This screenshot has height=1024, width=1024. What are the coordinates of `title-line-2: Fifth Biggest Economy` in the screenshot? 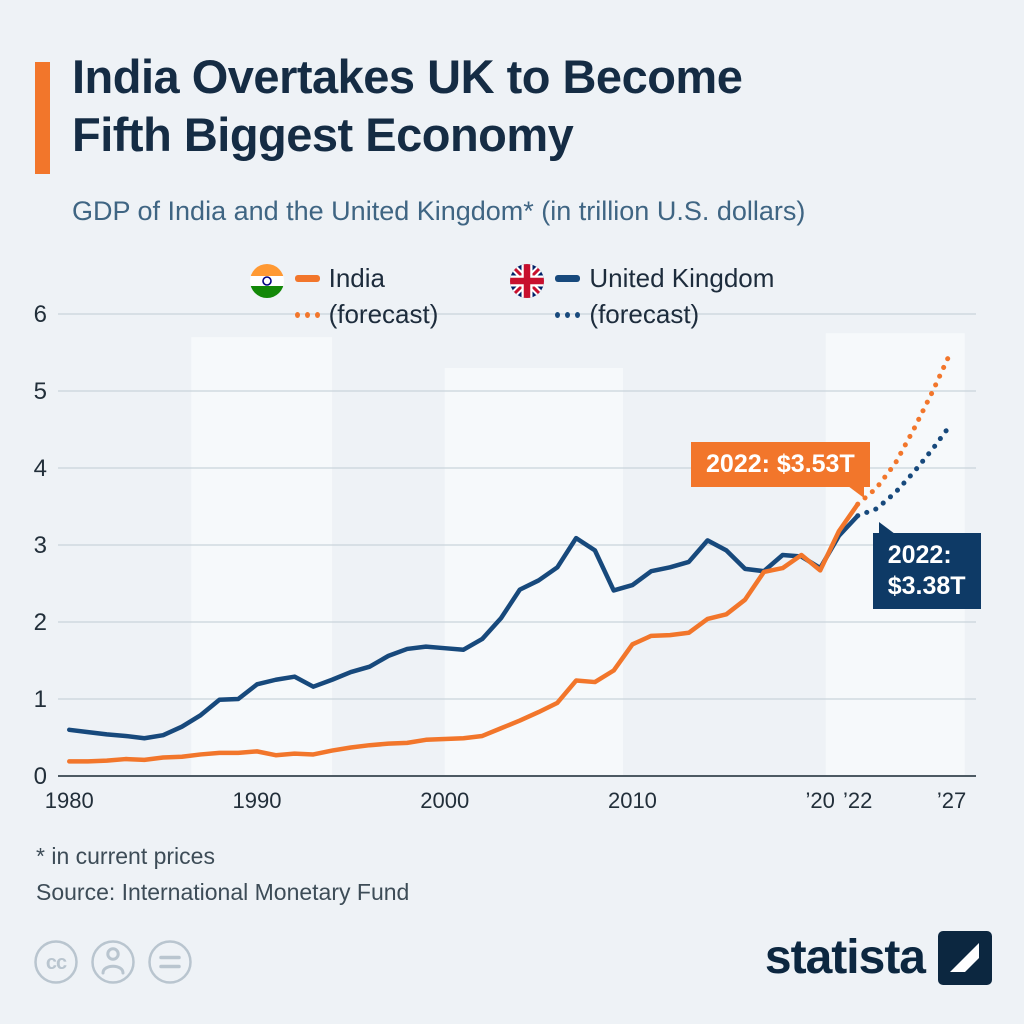 It's located at (323, 134).